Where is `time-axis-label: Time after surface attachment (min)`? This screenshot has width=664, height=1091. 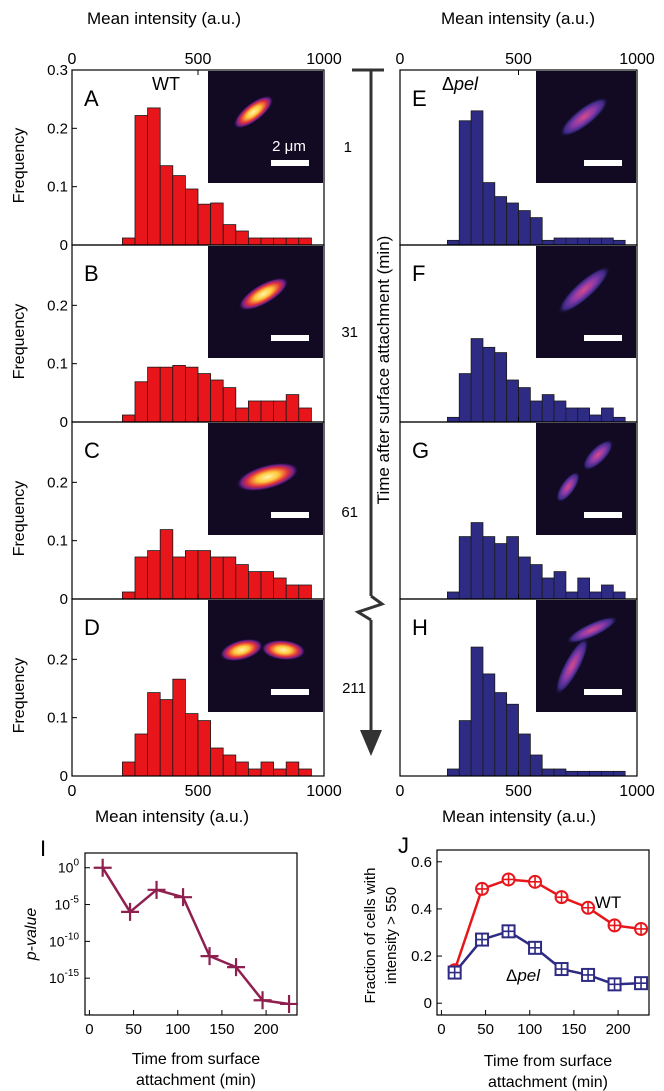
time-axis-label: Time after surface attachment (min) is located at coordinates (383, 370).